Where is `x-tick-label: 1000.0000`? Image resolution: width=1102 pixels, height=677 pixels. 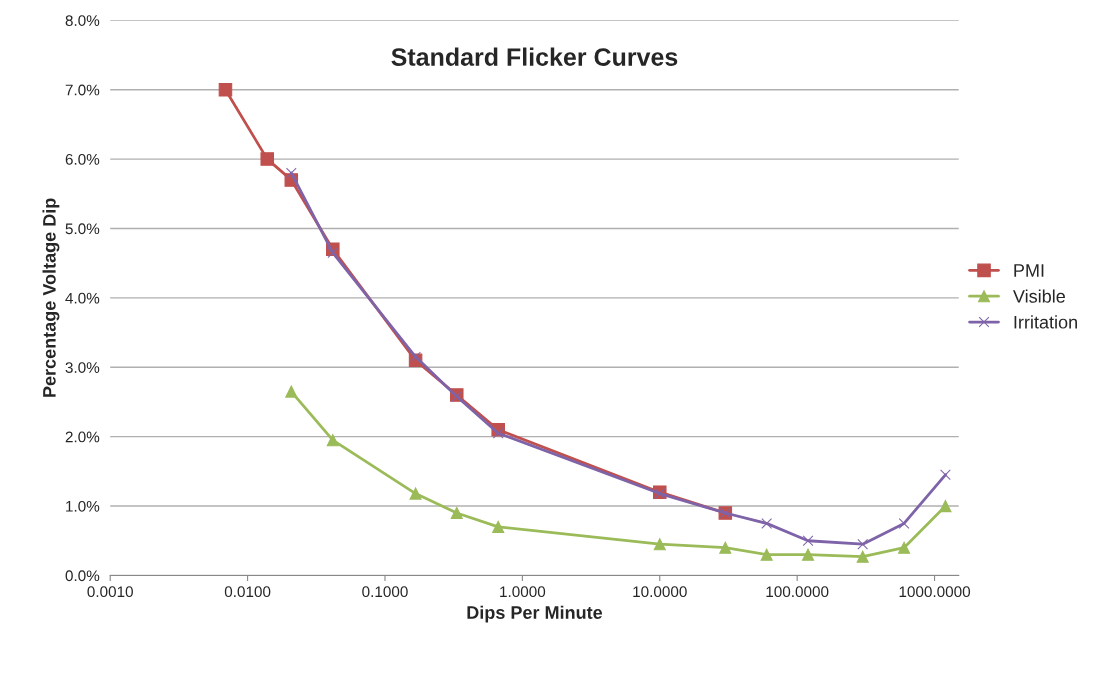 x-tick-label: 1000.0000 is located at coordinates (935, 592).